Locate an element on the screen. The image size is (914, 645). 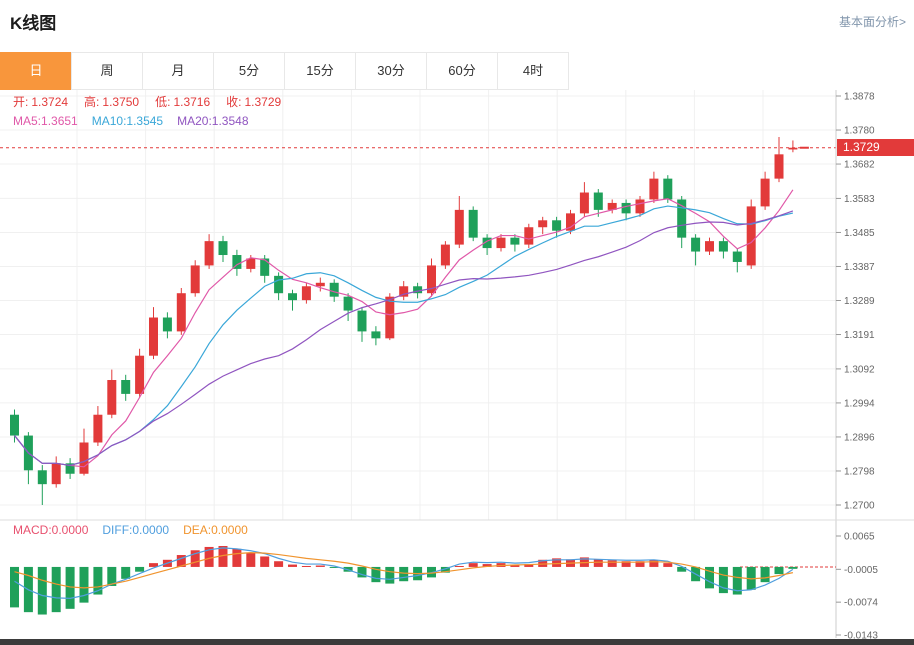
tab-month: 月 is located at coordinates (178, 71).